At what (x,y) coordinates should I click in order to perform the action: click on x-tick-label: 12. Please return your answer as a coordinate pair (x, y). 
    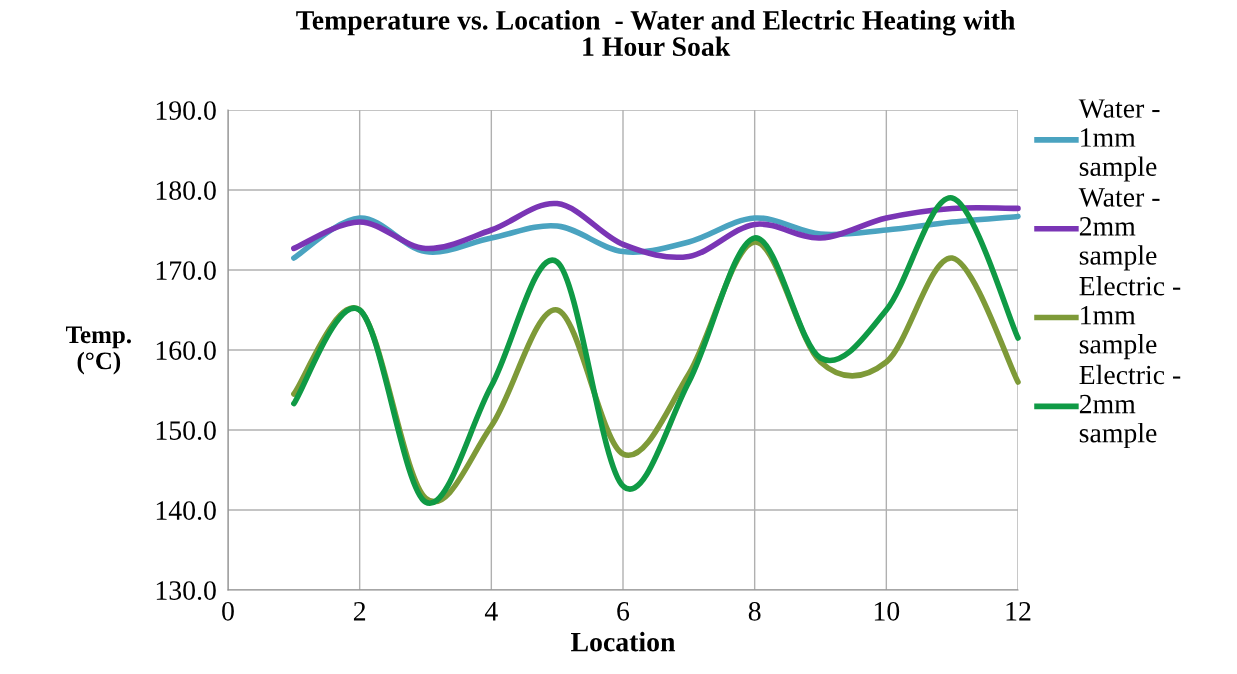
    Looking at the image, I should click on (1018, 611).